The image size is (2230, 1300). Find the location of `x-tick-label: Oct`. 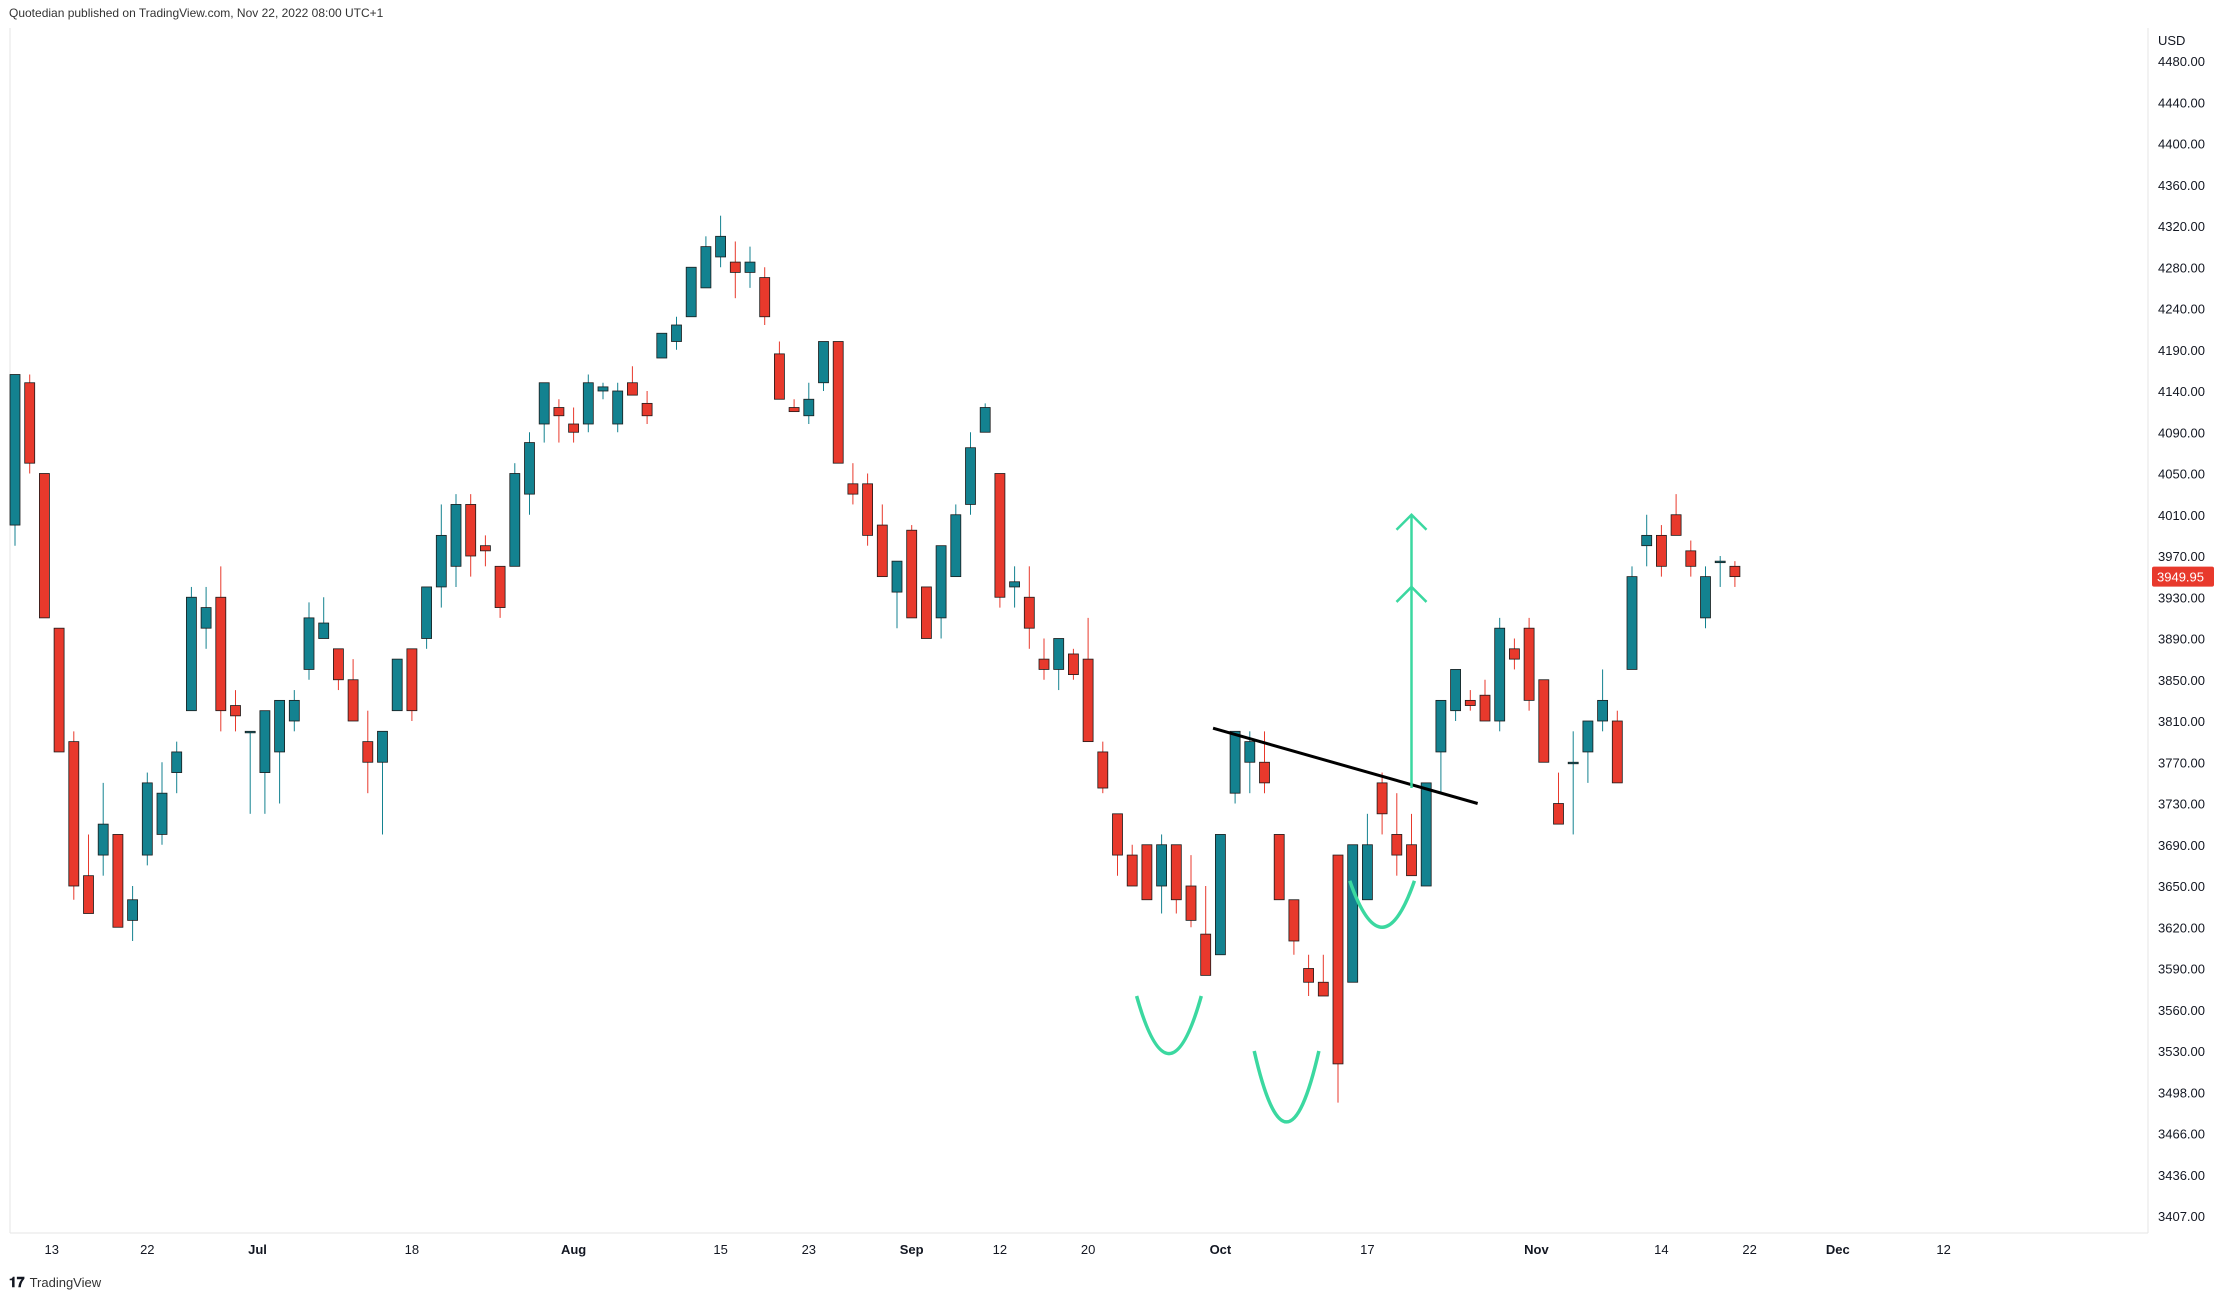

x-tick-label: Oct is located at coordinates (1221, 1249).